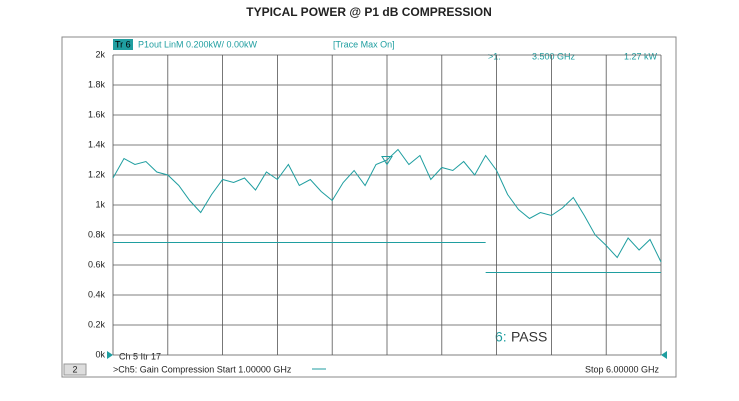 Image resolution: width=739 pixels, height=401 pixels. I want to click on y-tick-label: 2k, so click(100, 54).